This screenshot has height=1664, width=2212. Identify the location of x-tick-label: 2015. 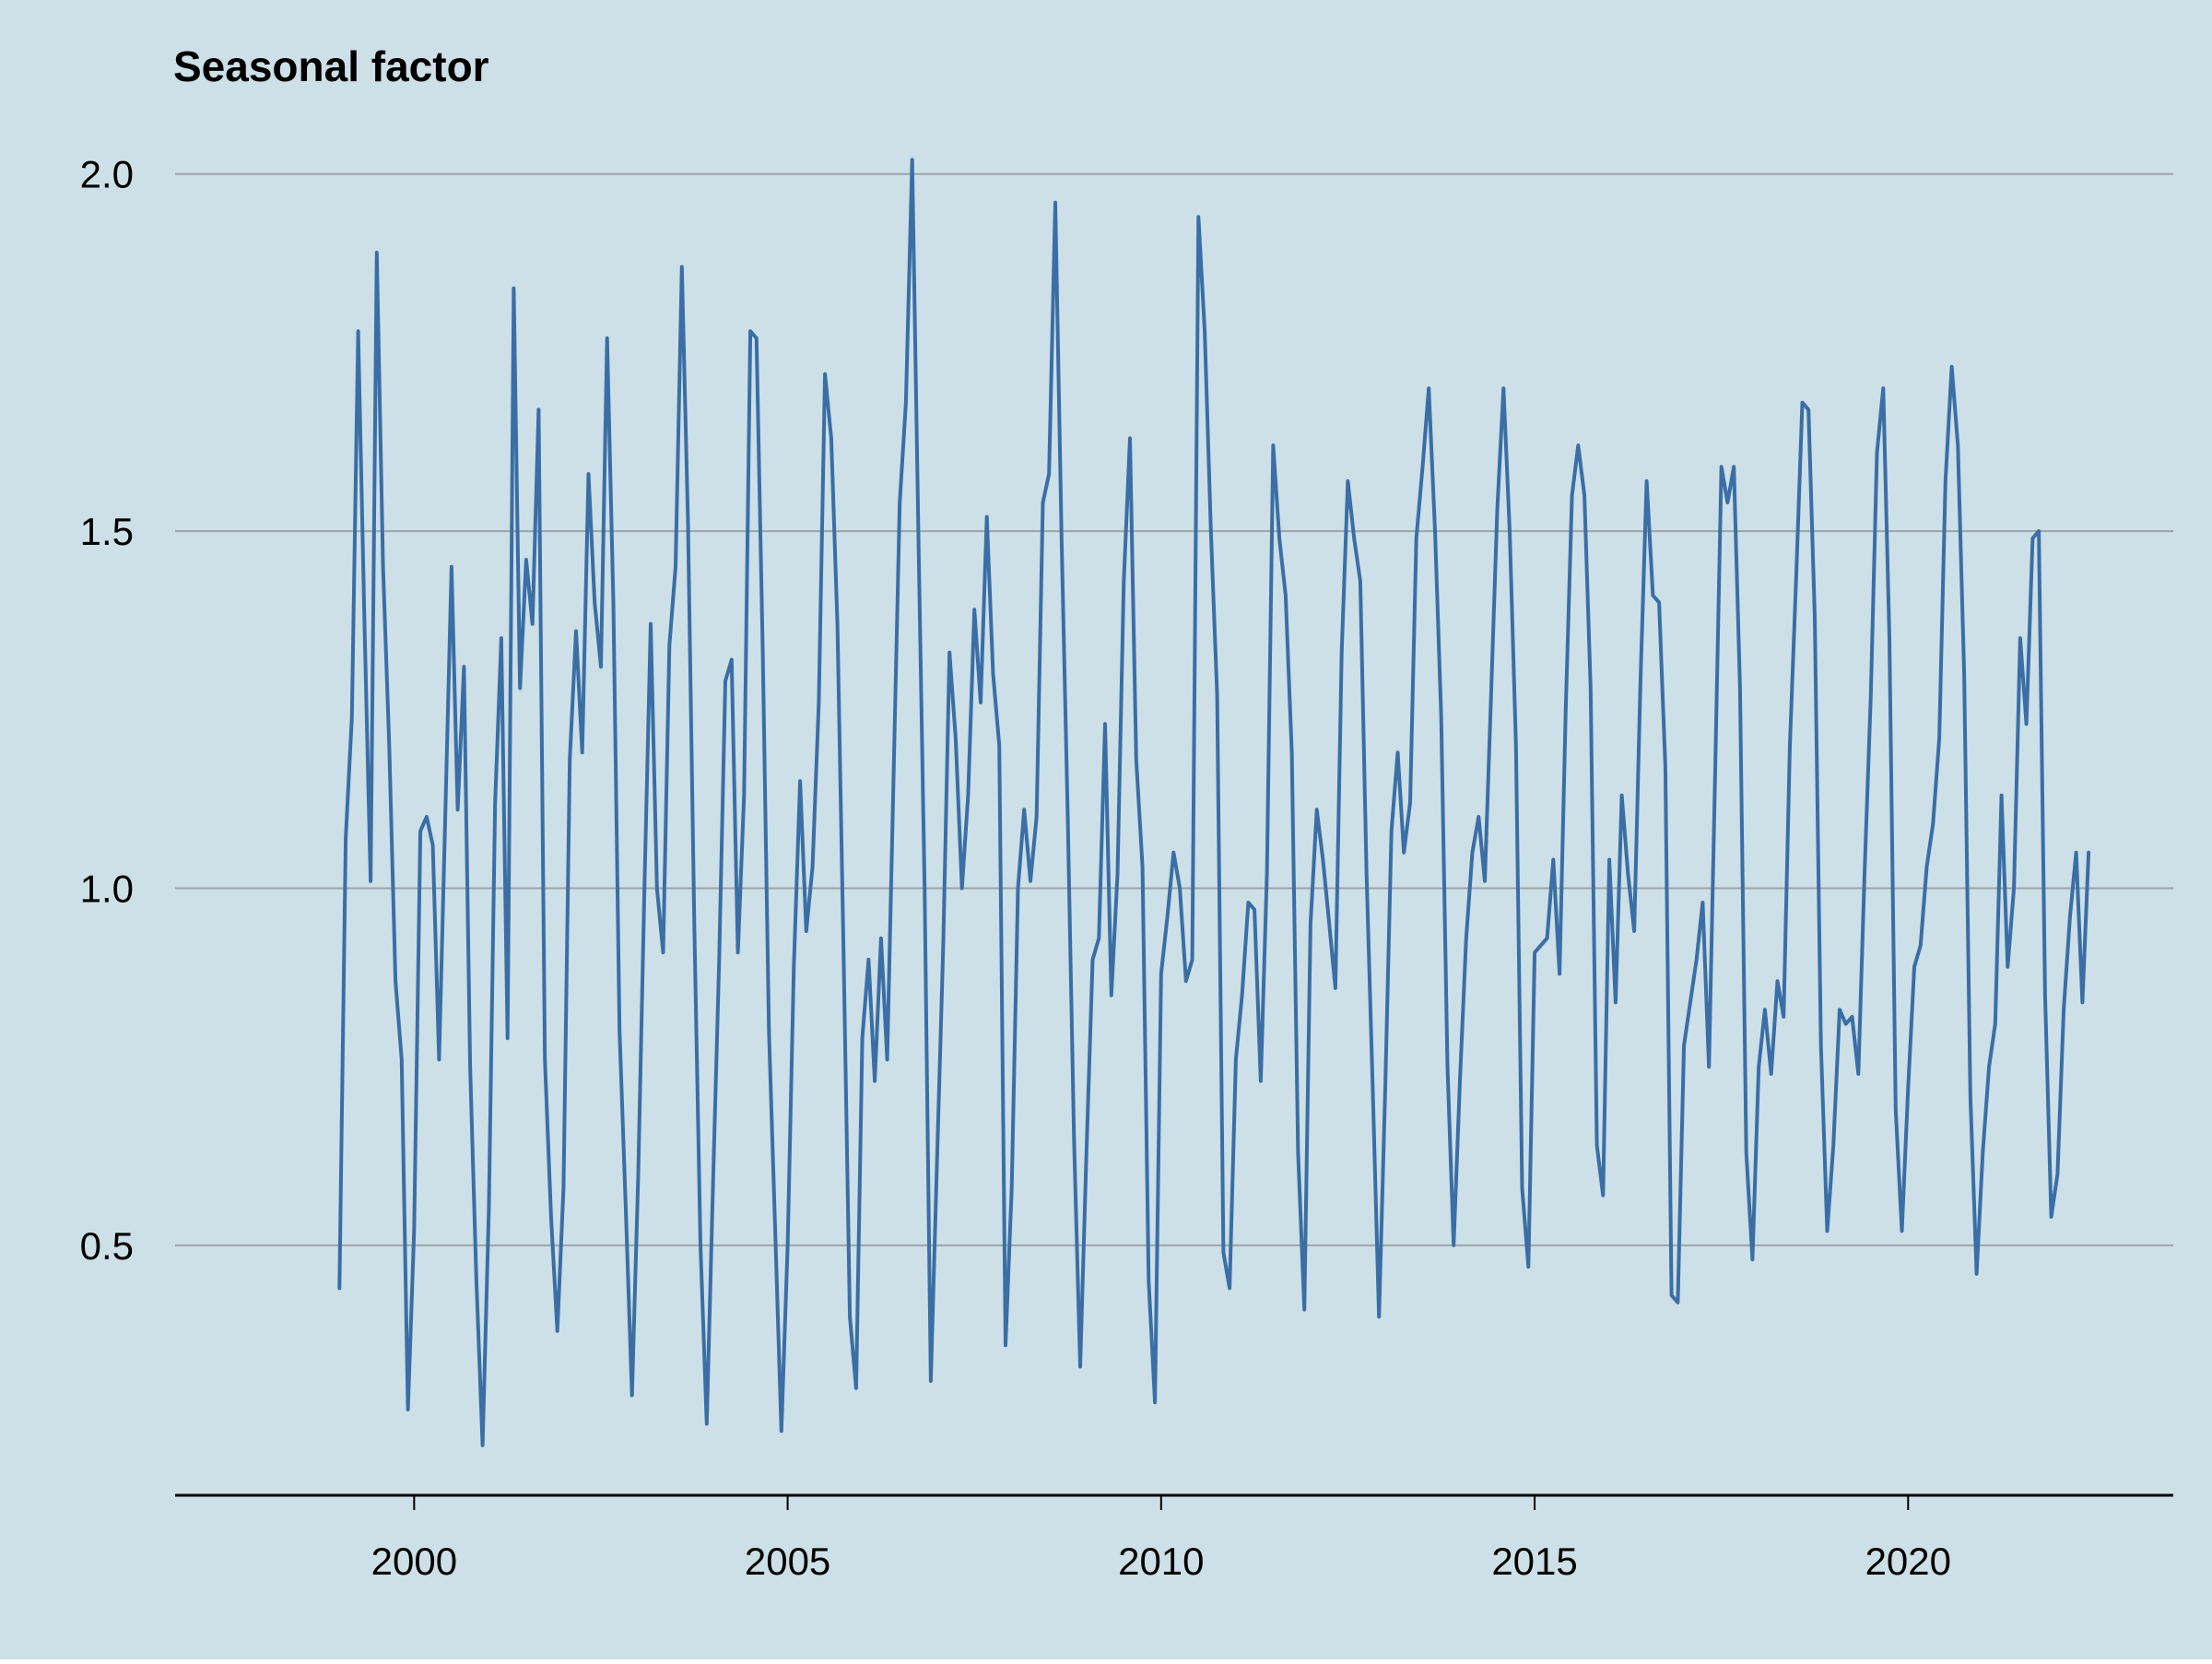
(1534, 1561).